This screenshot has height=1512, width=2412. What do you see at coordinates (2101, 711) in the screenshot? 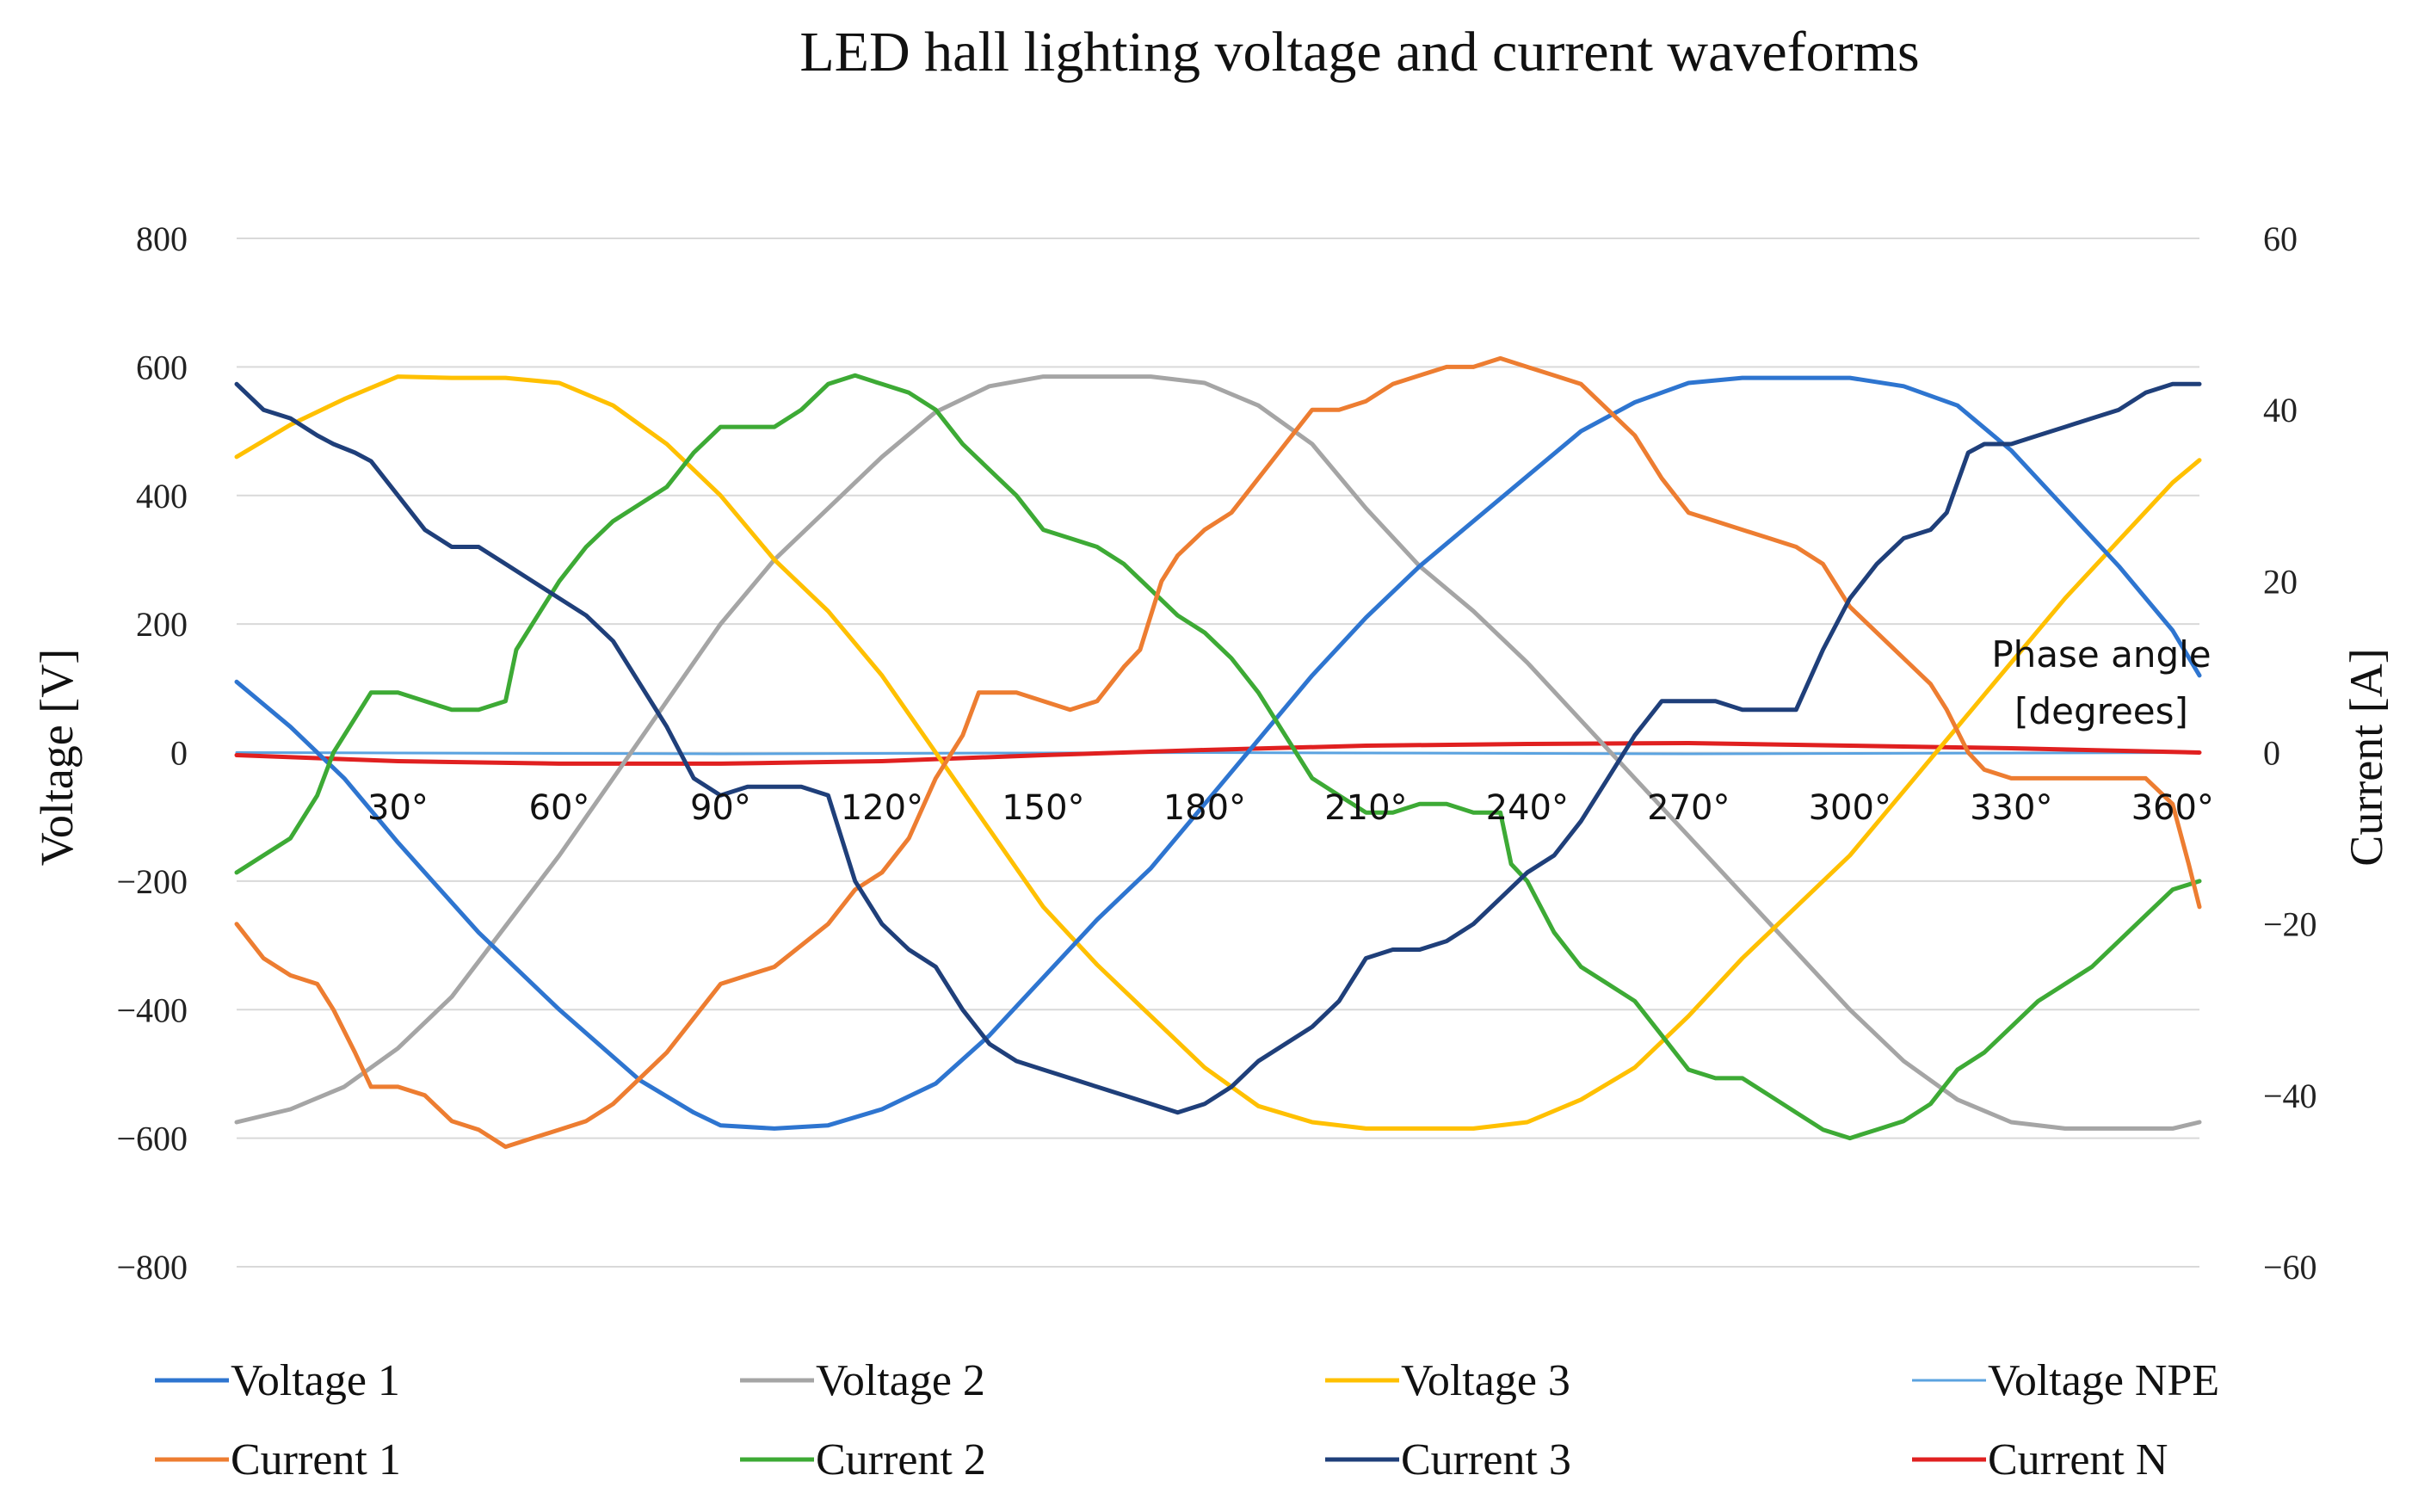
I see `x-axis-label-line-2: [degrees]` at bounding box center [2101, 711].